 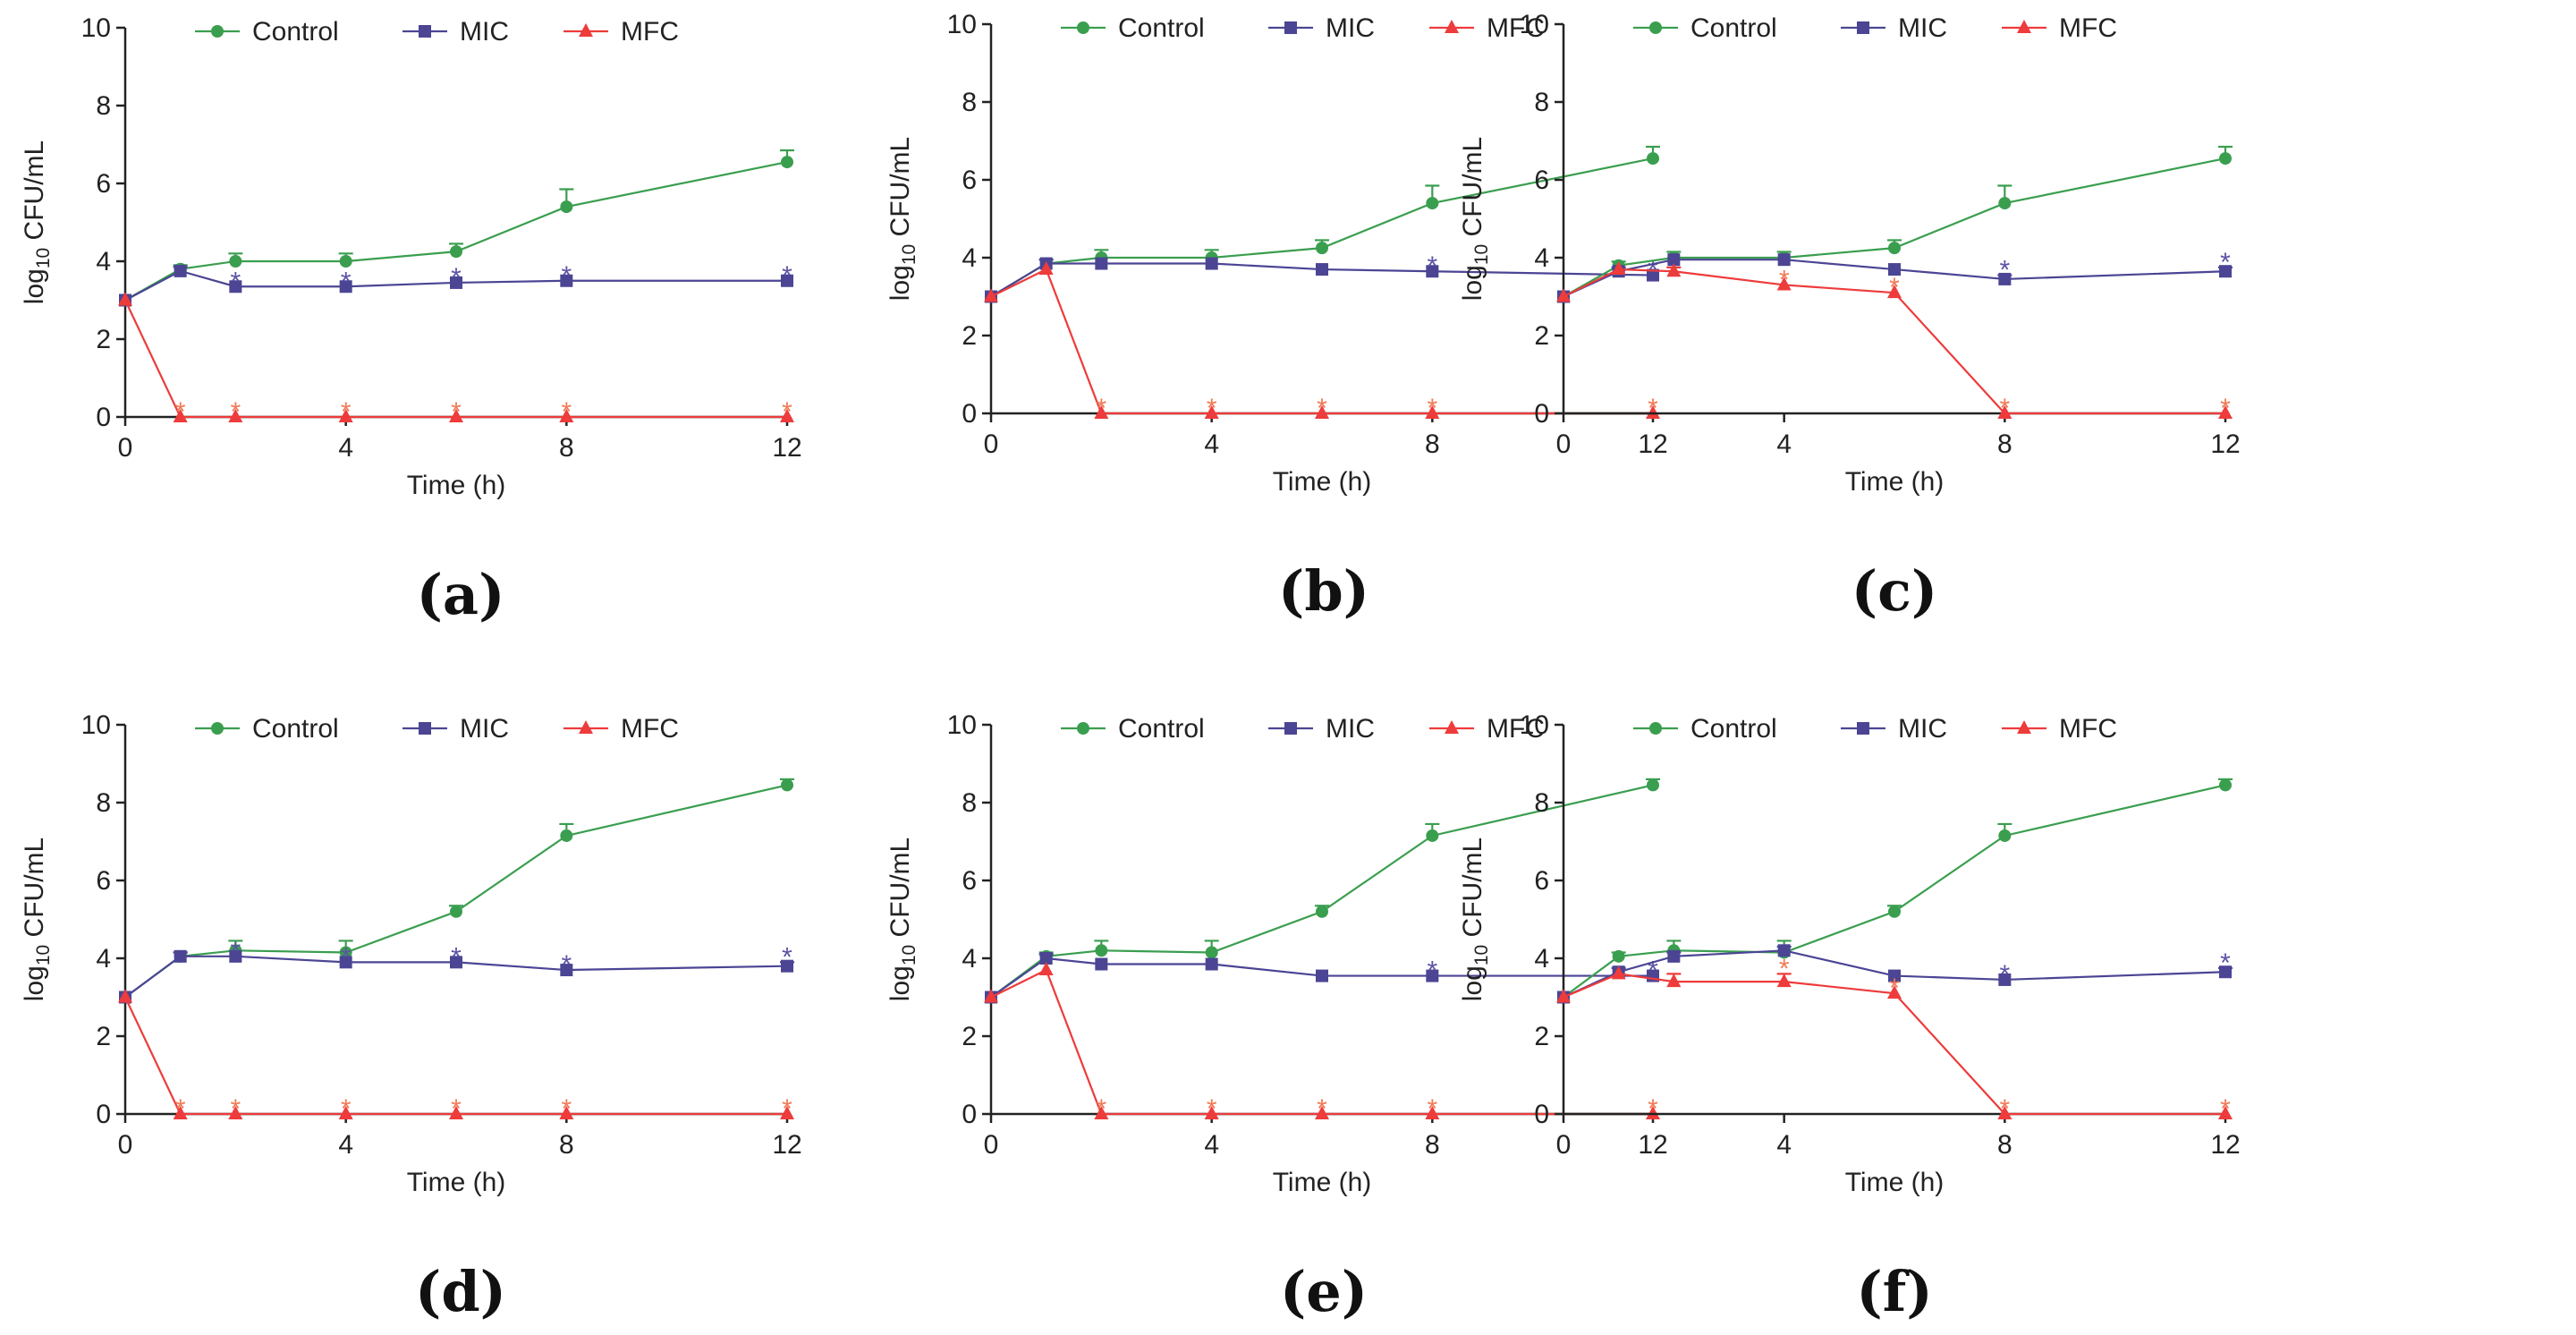 What do you see at coordinates (1863, 728) in the screenshot?
I see `legend-marker-mic` at bounding box center [1863, 728].